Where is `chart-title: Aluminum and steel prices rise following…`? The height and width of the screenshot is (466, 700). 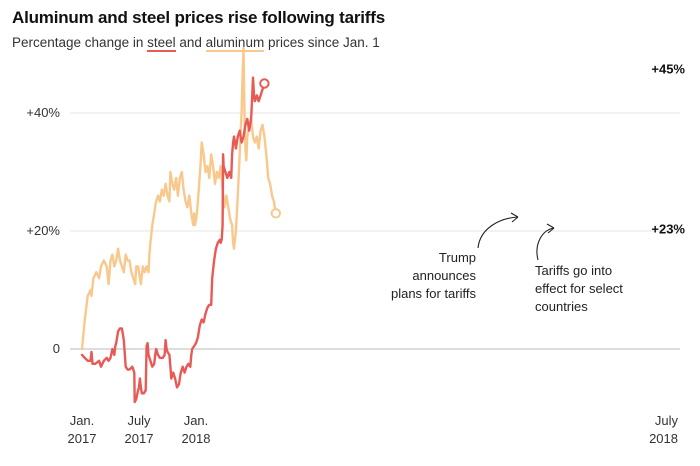 chart-title: Aluminum and steel prices rise following… is located at coordinates (198, 17).